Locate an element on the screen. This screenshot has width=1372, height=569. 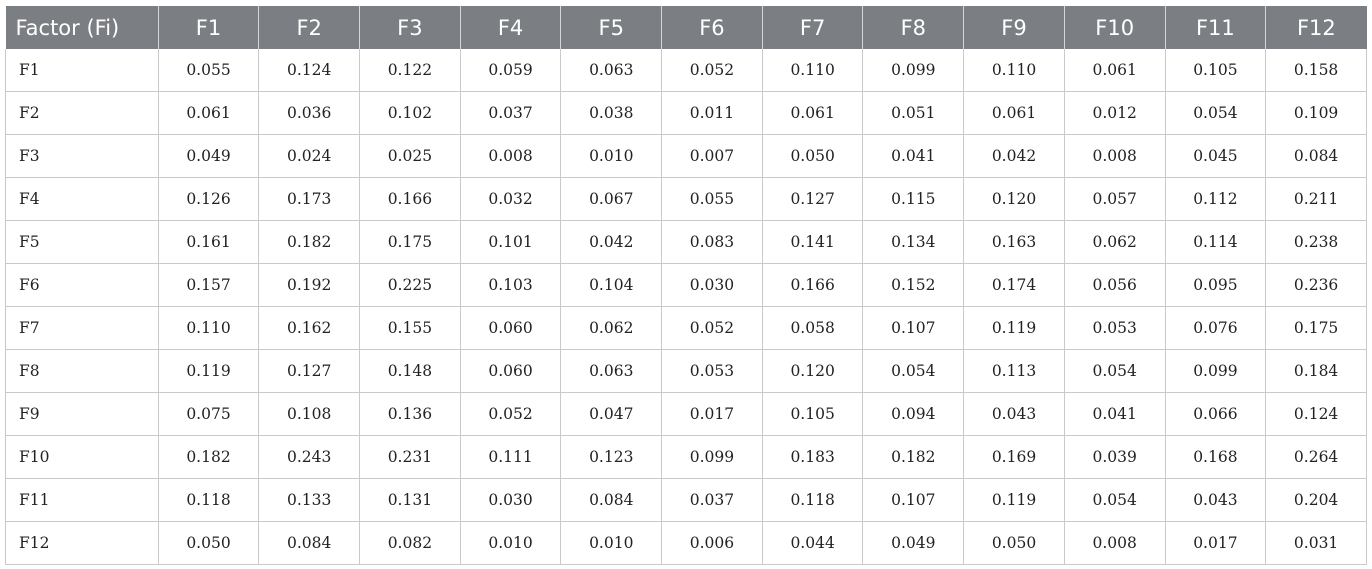
table-cell: 0.059 is located at coordinates (511, 70).